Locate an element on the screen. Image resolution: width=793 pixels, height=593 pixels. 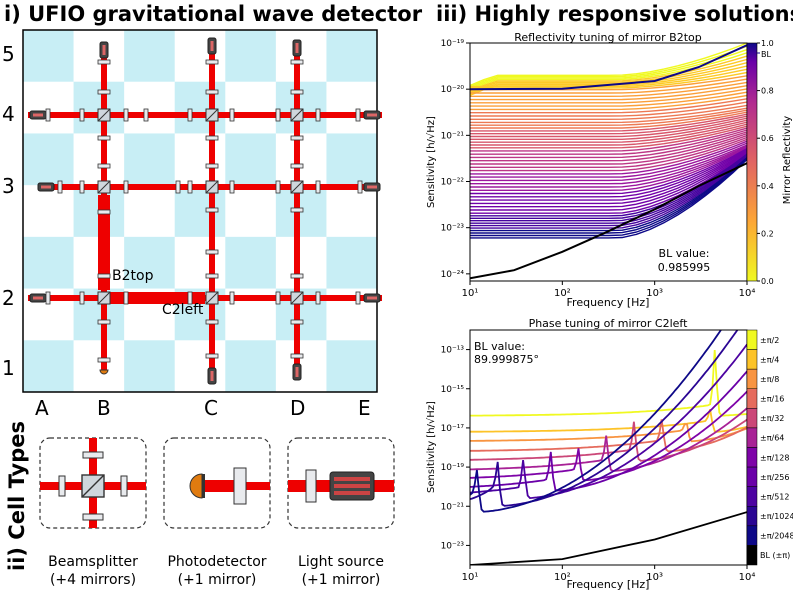
chart2-annot-1: BL value: is located at coordinates (499, 346).